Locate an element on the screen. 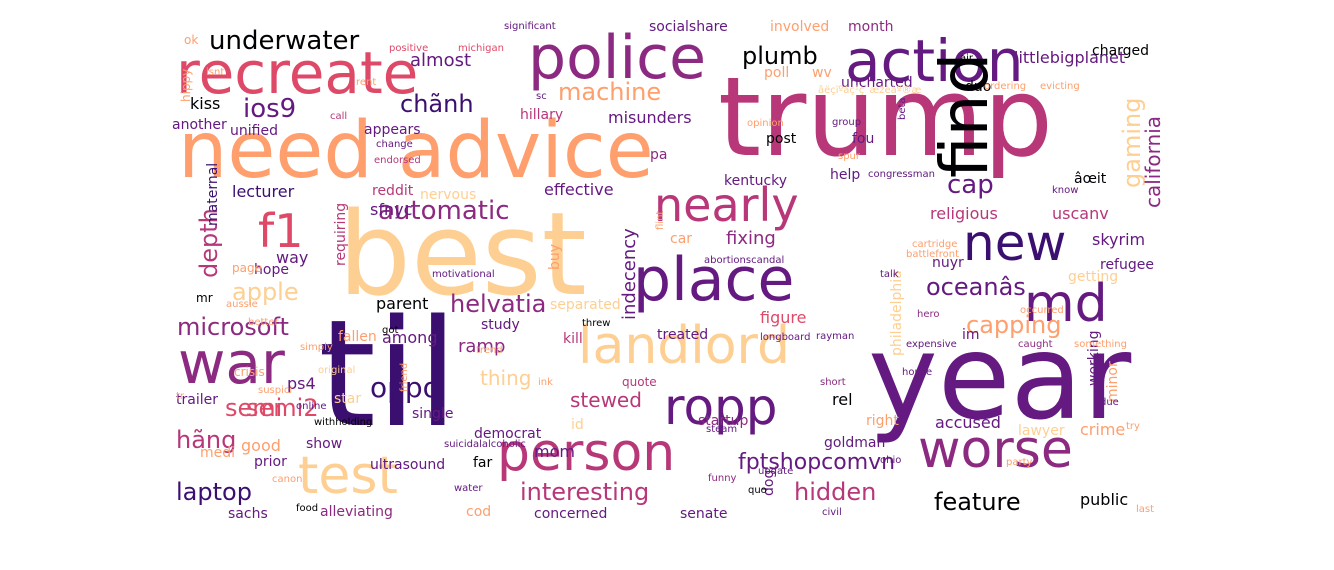  word-rent-134: rent is located at coordinates (366, 82).